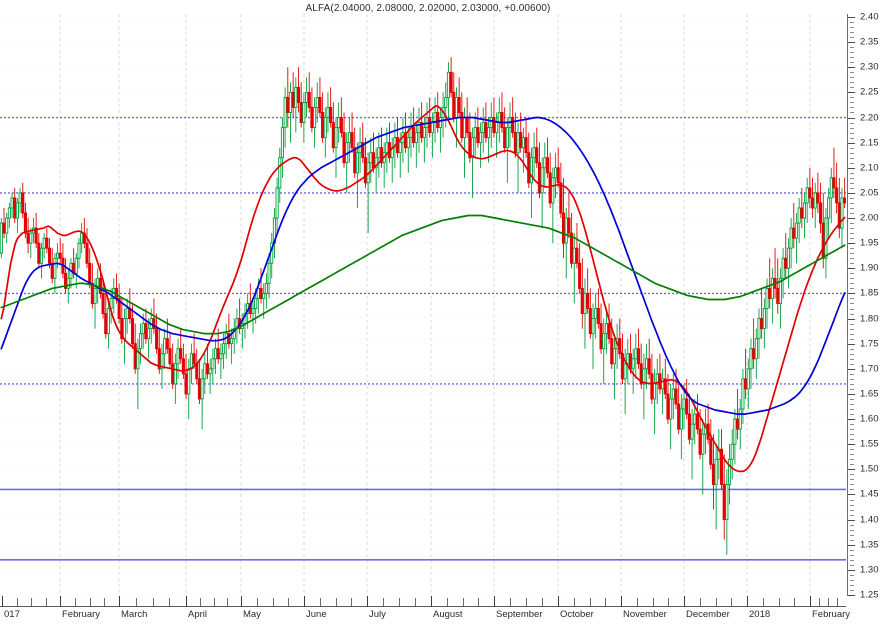 Image resolution: width=892 pixels, height=624 pixels. I want to click on time-tick-label: November, so click(645, 614).